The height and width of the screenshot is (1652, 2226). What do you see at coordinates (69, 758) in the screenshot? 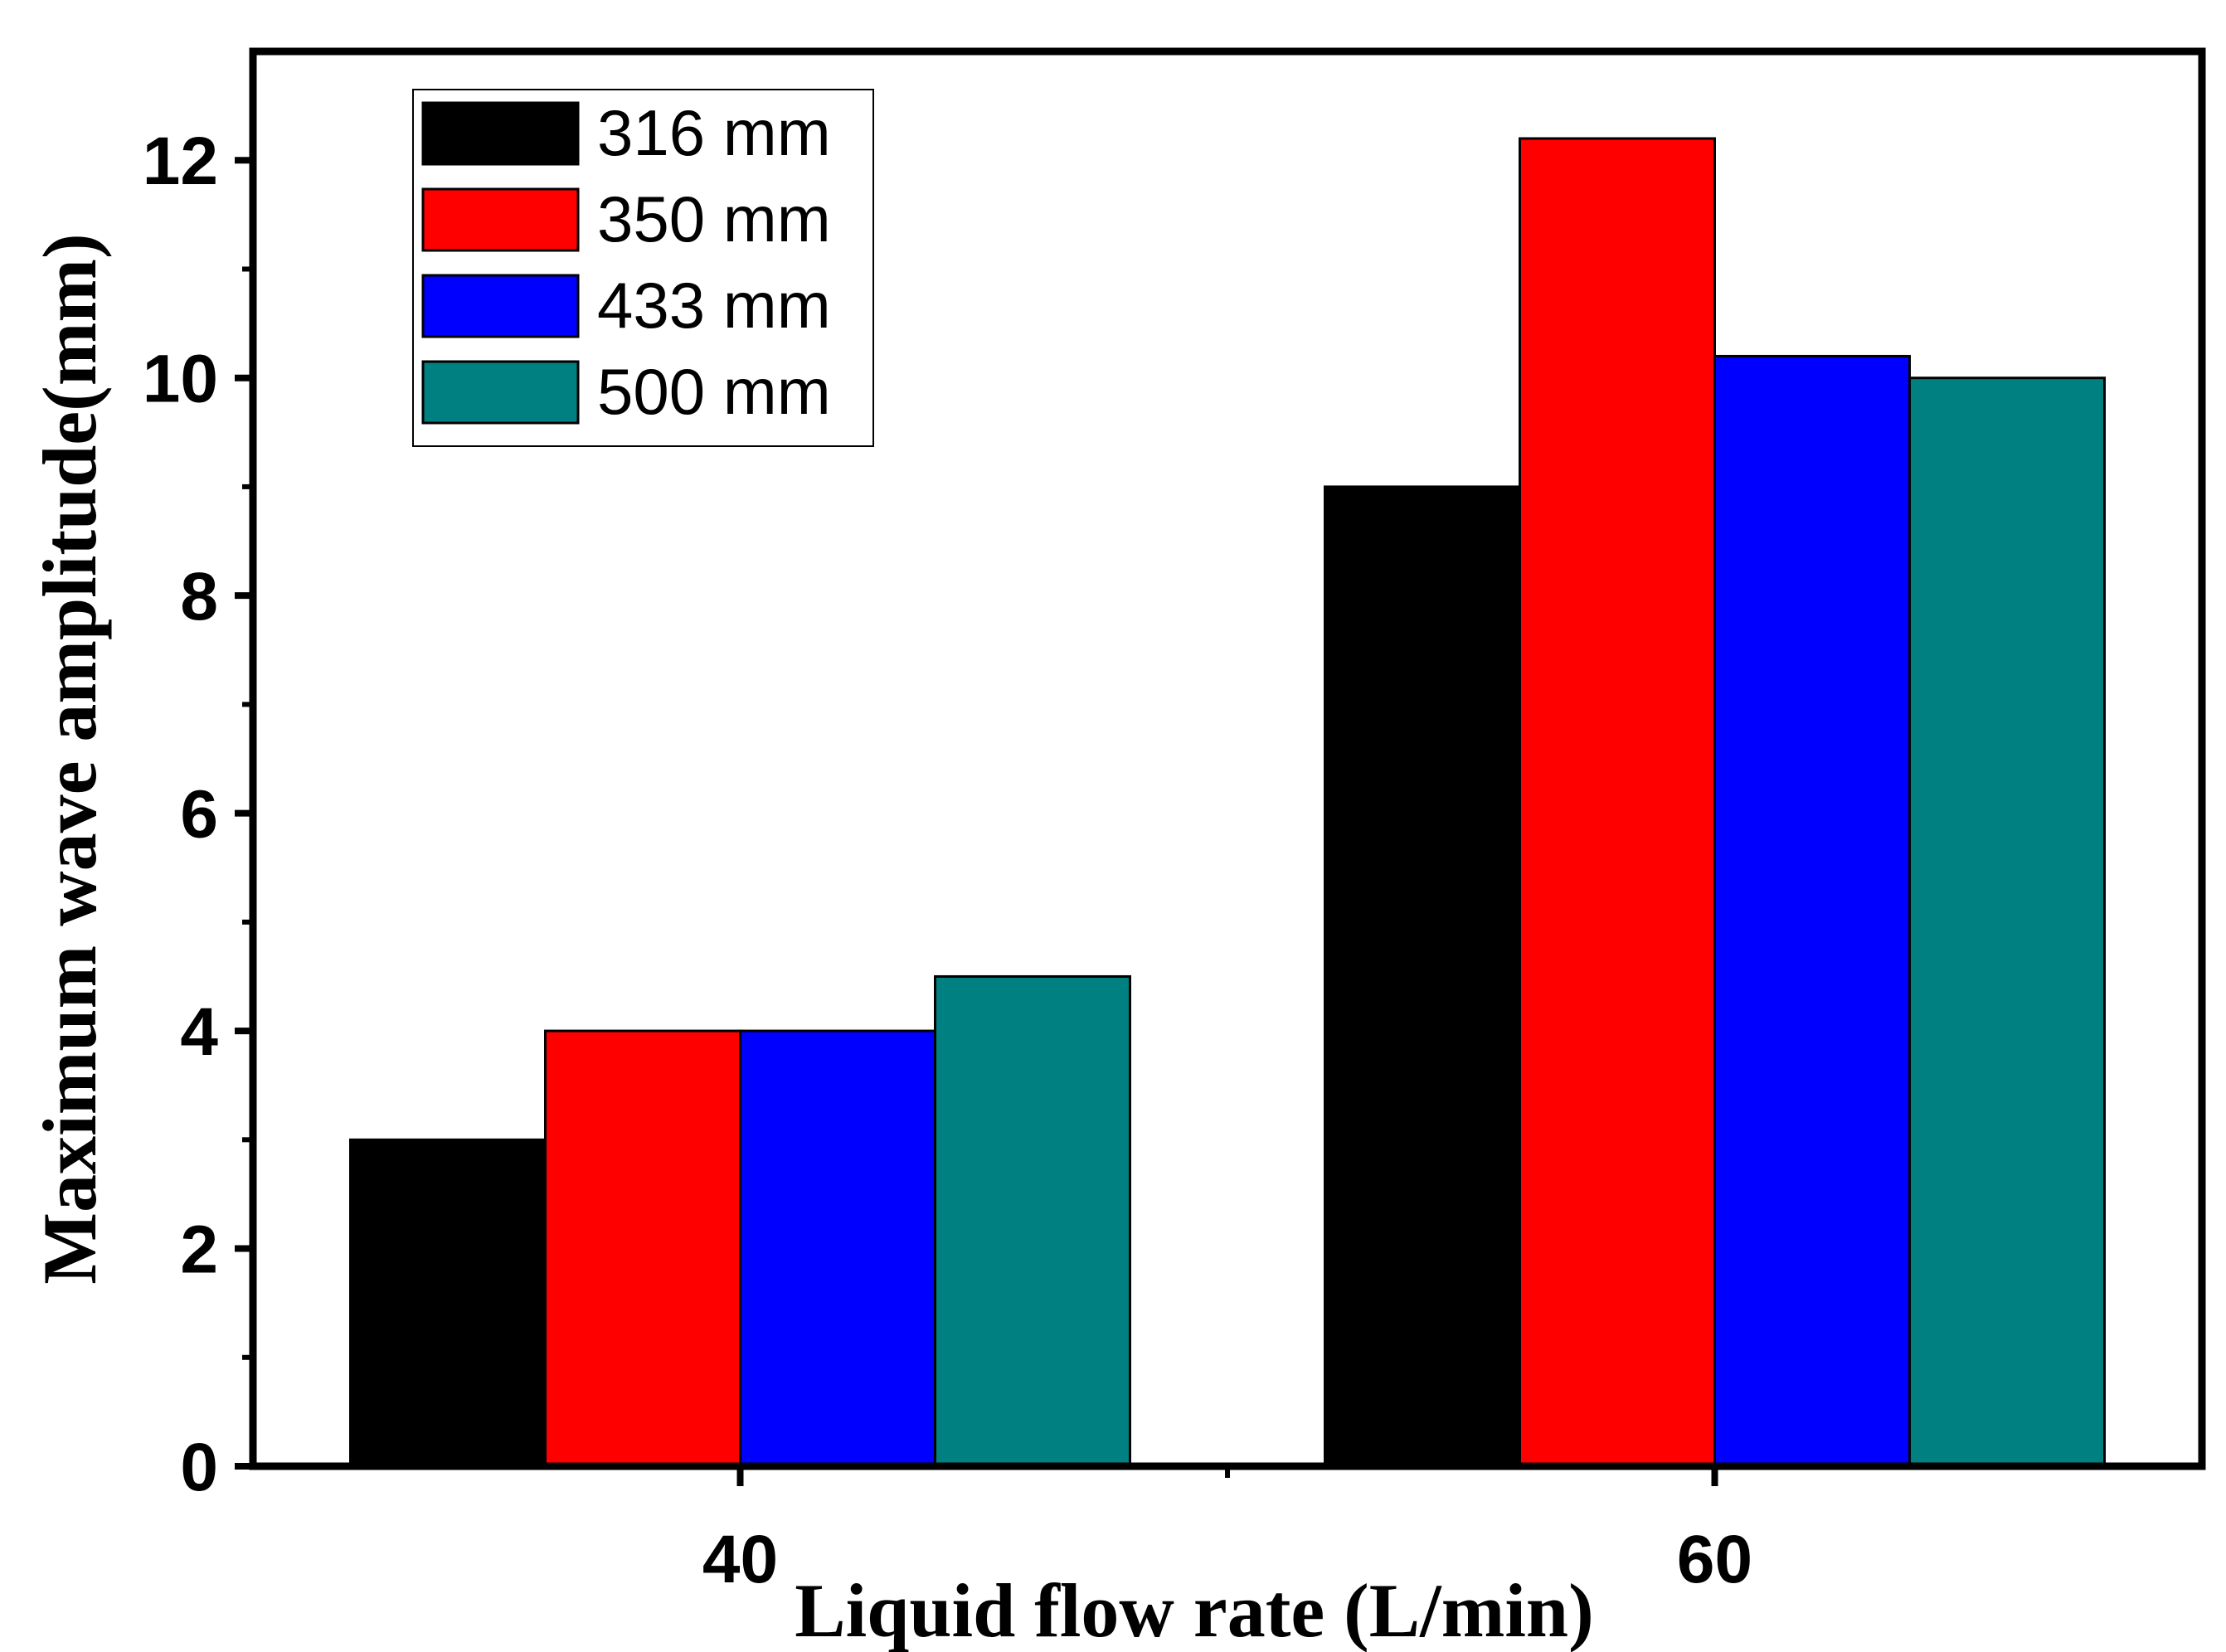
I see `y-axis-title: Maximum wave amplitude(mm)` at bounding box center [69, 758].